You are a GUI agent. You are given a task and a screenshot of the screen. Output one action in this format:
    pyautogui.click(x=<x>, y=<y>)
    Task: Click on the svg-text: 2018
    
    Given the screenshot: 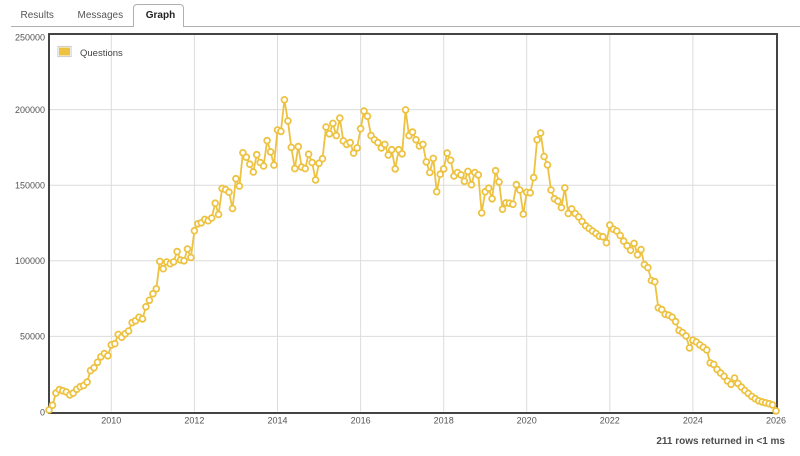 What is the action you would take?
    pyautogui.click(x=444, y=421)
    